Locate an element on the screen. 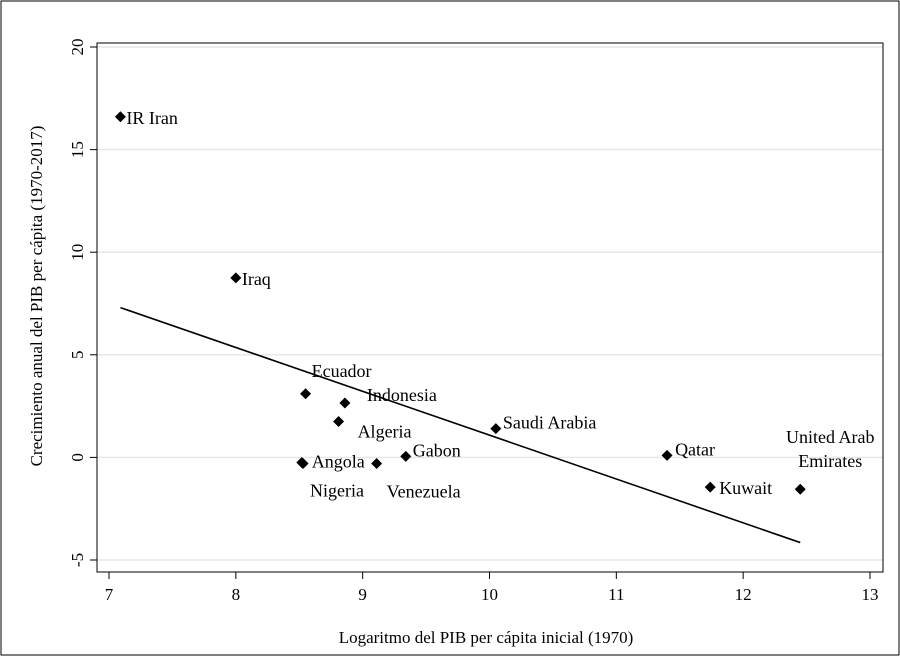 This screenshot has height=661, width=900. point-label: Qatar is located at coordinates (695, 449).